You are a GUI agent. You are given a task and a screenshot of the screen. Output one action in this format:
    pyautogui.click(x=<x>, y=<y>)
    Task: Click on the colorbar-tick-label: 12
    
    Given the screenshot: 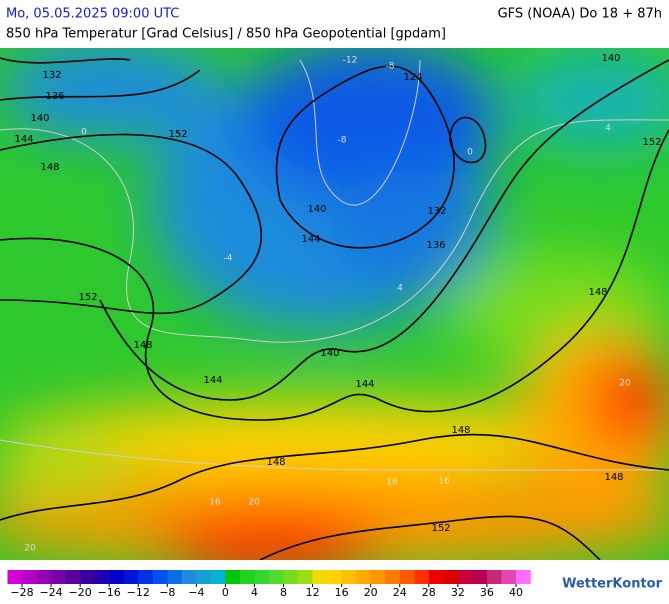 What is the action you would take?
    pyautogui.click(x=313, y=592)
    